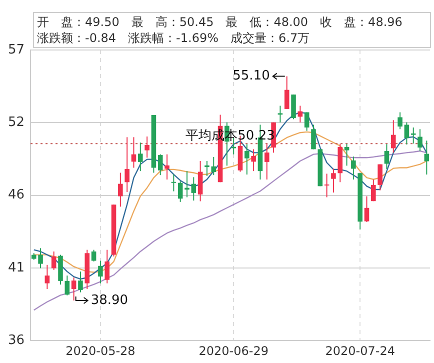 Image resolution: width=434 pixels, height=363 pixels. I want to click on x-tick-label: 2020-06-29, so click(233, 351).